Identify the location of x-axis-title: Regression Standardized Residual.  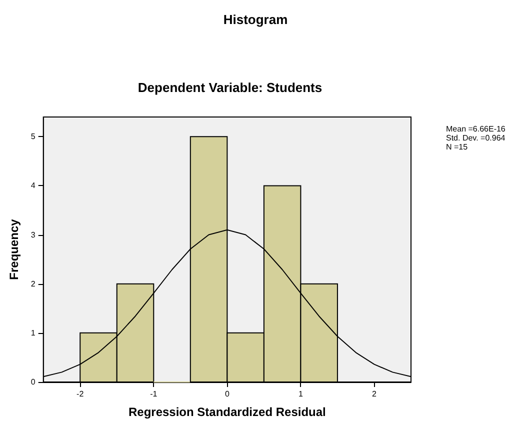
(227, 412).